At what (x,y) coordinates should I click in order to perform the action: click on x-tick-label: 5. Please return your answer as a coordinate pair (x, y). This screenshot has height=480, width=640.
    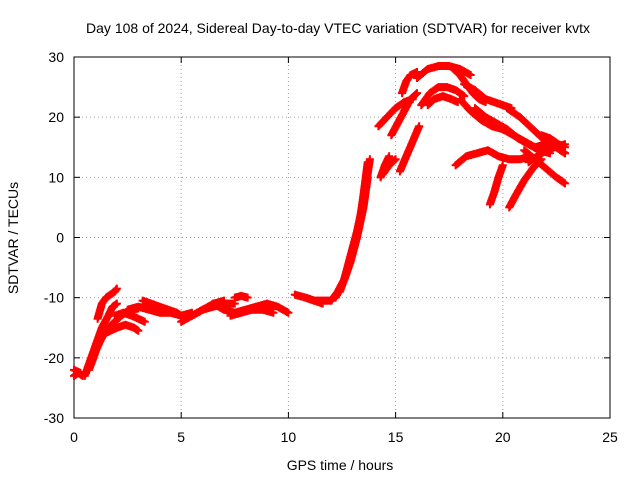
    Looking at the image, I should click on (181, 437).